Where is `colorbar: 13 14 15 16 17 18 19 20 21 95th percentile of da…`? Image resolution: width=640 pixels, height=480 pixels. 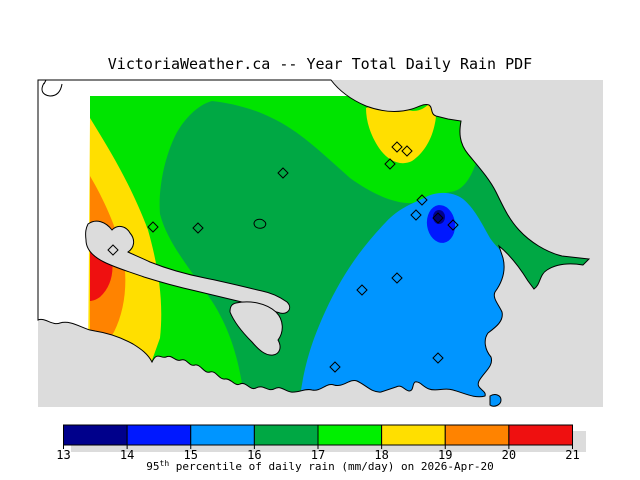
colorbar: 13 14 15 16 17 18 19 20 21 95th percentile of da… is located at coordinates (321, 448).